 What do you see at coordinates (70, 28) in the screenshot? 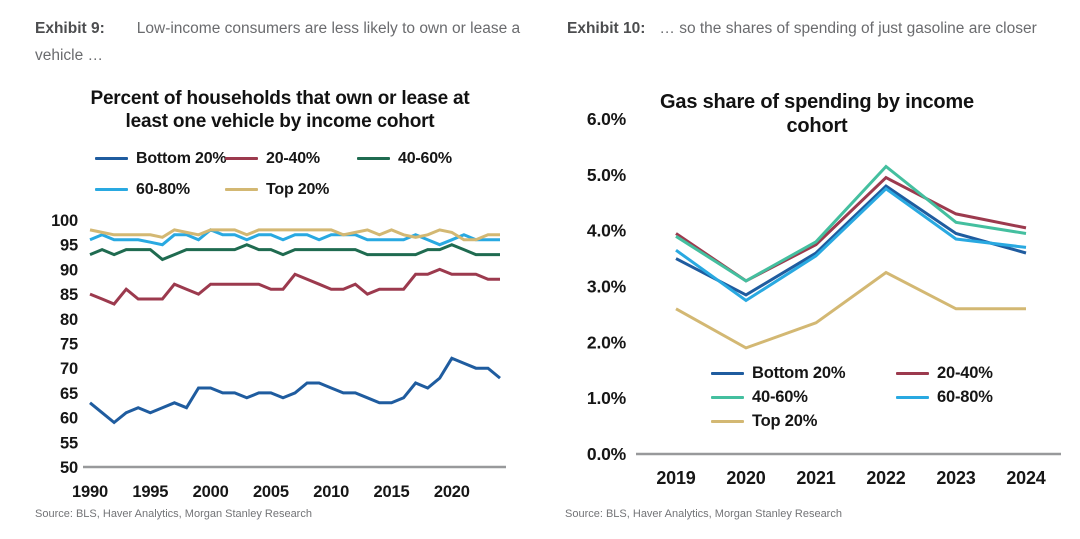
I see `exhibit-number-label: Exhibit 9:` at bounding box center [70, 28].